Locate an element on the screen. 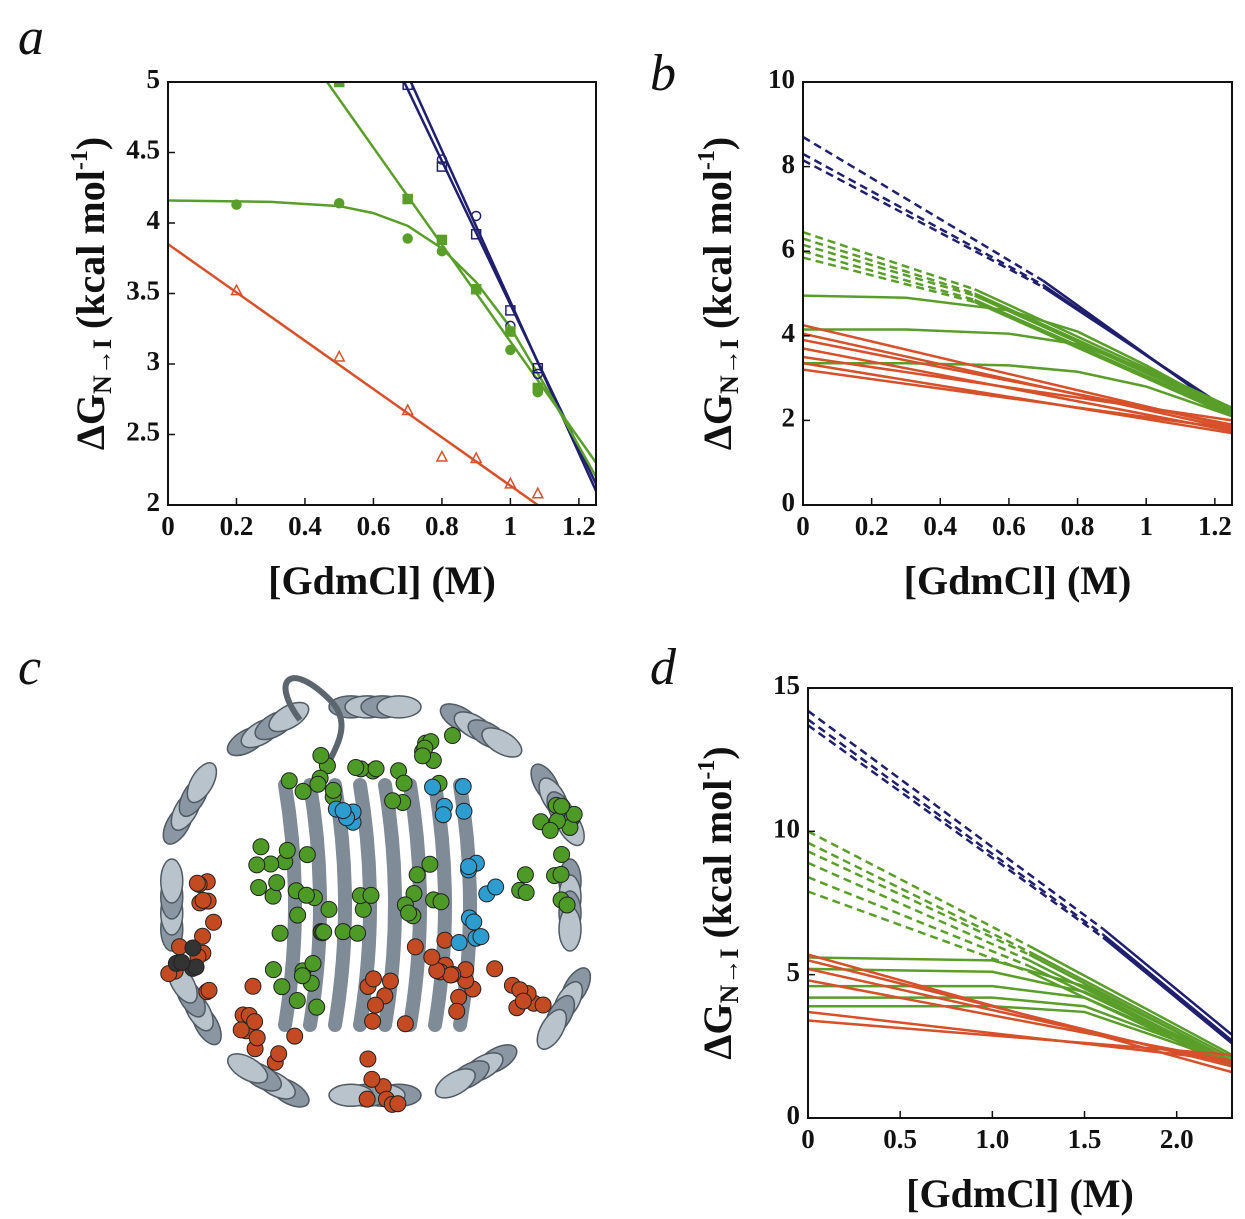  x-tick-label: 1 is located at coordinates (511, 526).